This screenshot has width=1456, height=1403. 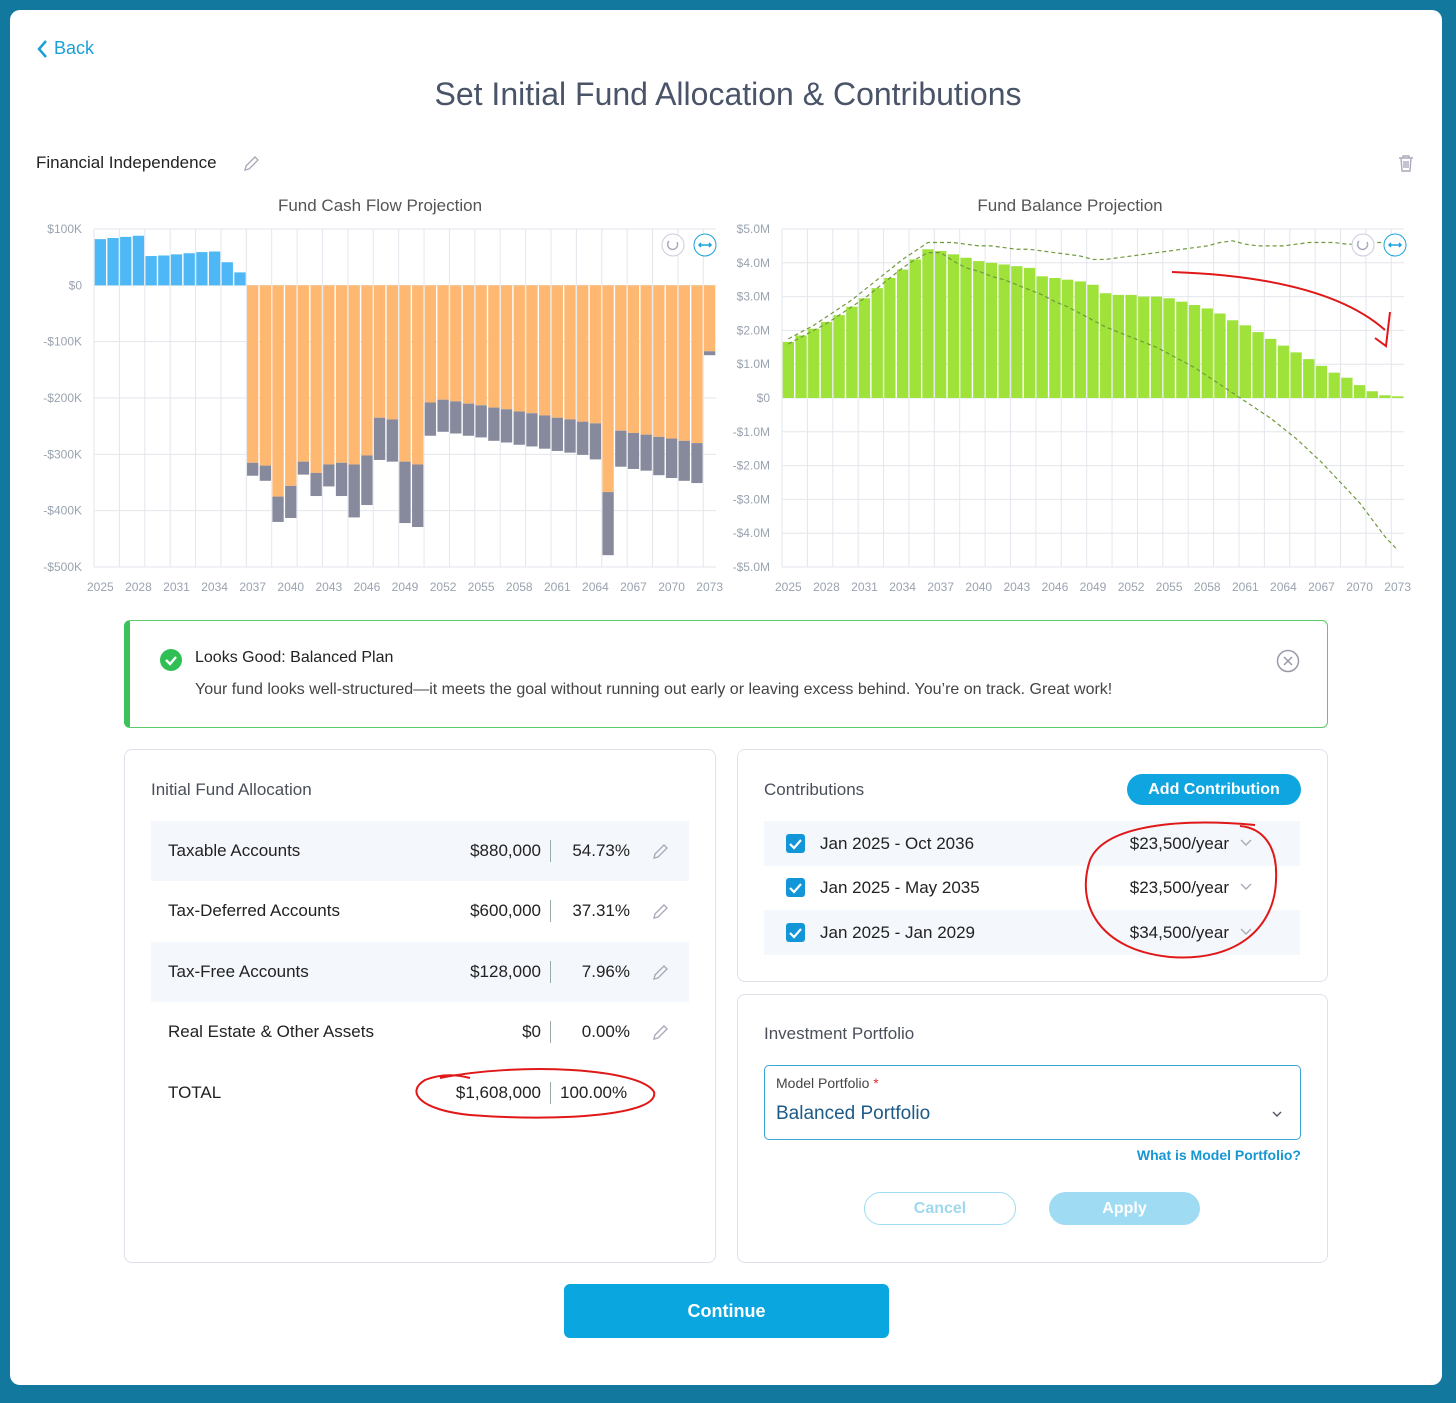 What do you see at coordinates (1218, 1155) in the screenshot?
I see `help-link: What is Model Portfolio?` at bounding box center [1218, 1155].